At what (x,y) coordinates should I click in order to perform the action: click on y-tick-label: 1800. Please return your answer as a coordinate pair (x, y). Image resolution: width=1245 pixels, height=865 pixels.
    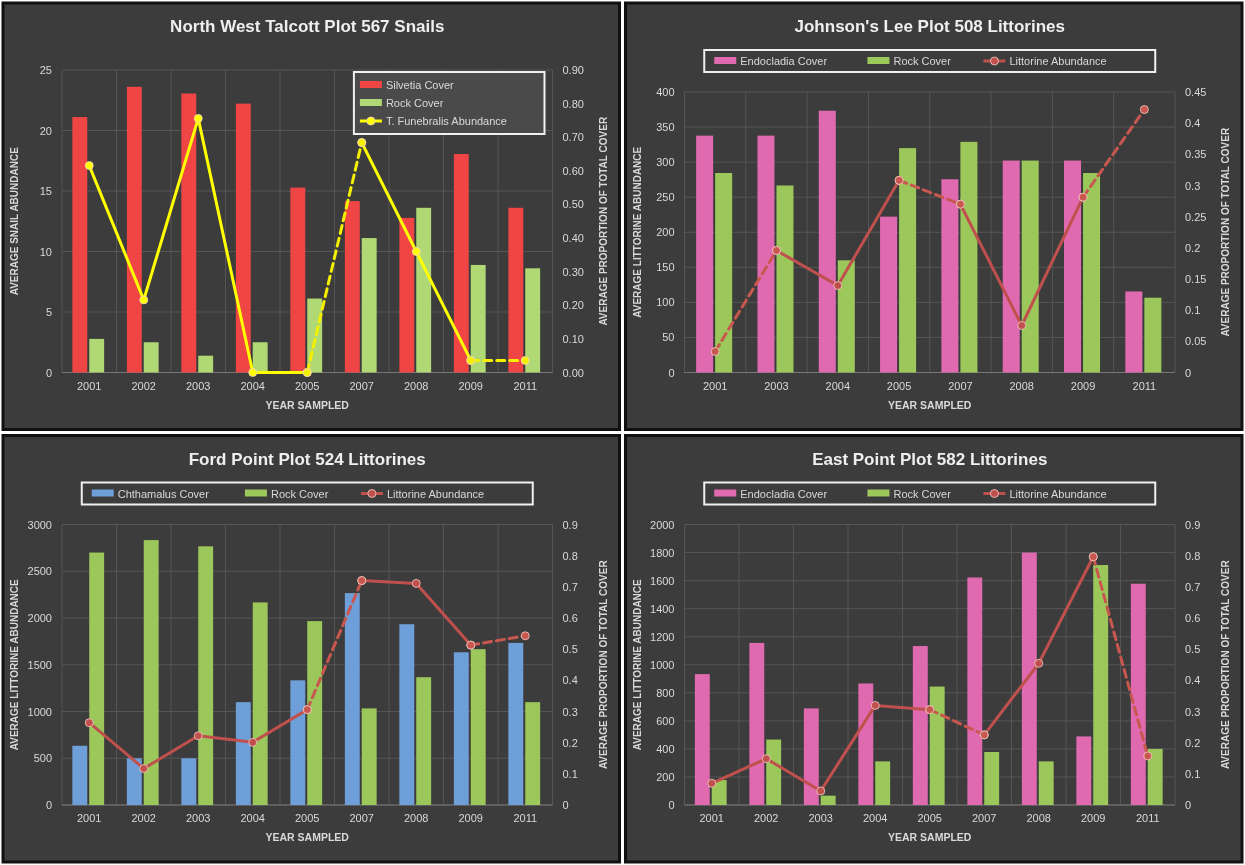
    Looking at the image, I should click on (662, 552).